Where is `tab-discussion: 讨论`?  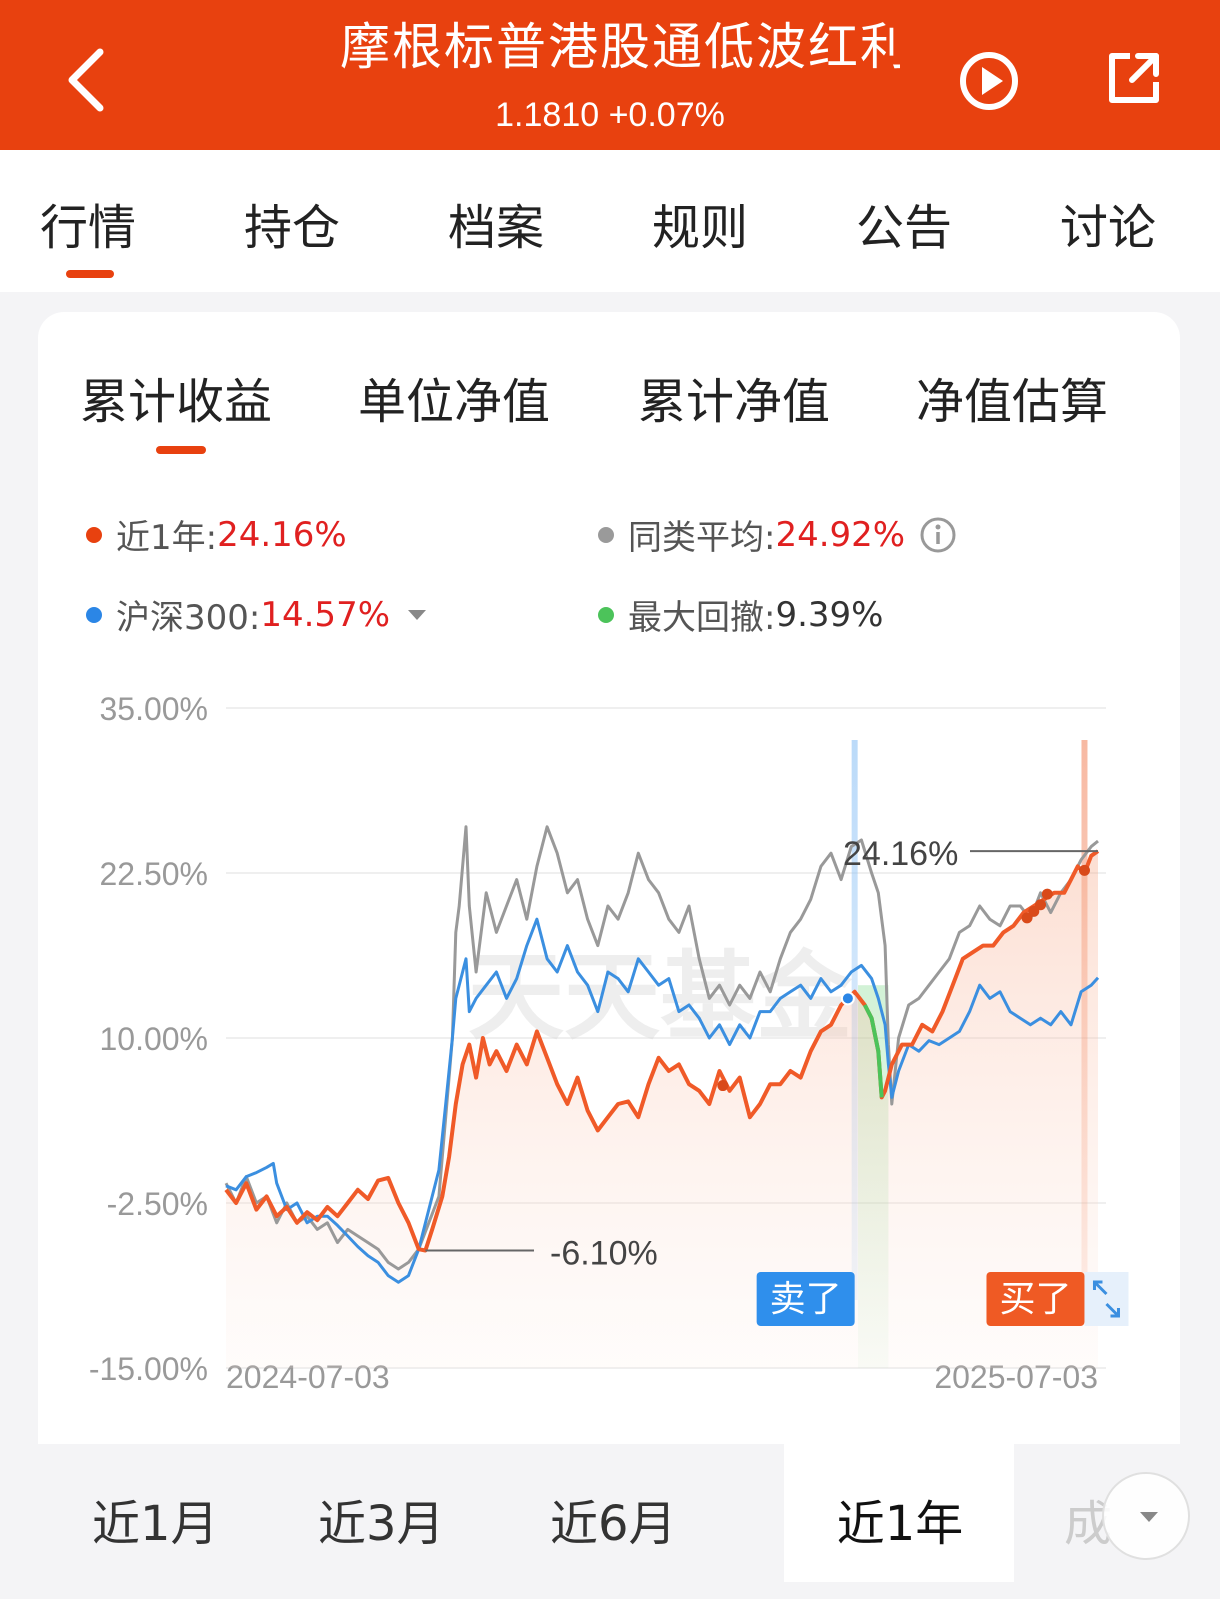 tab-discussion: 讨论 is located at coordinates (1108, 228).